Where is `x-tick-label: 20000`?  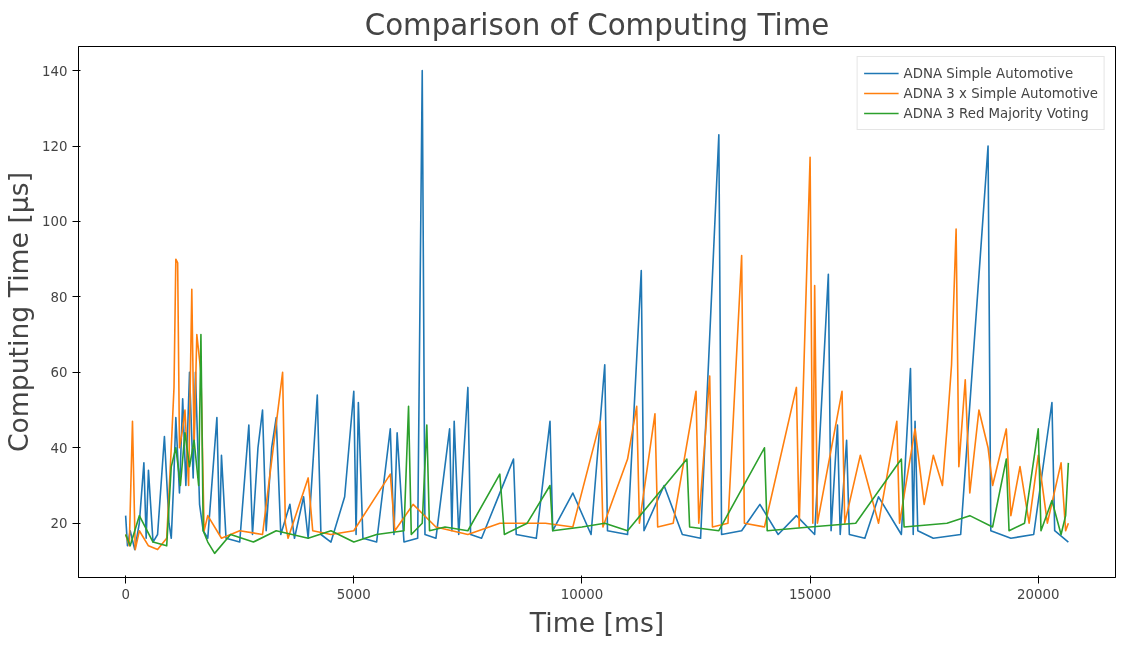 x-tick-label: 20000 is located at coordinates (1038, 594).